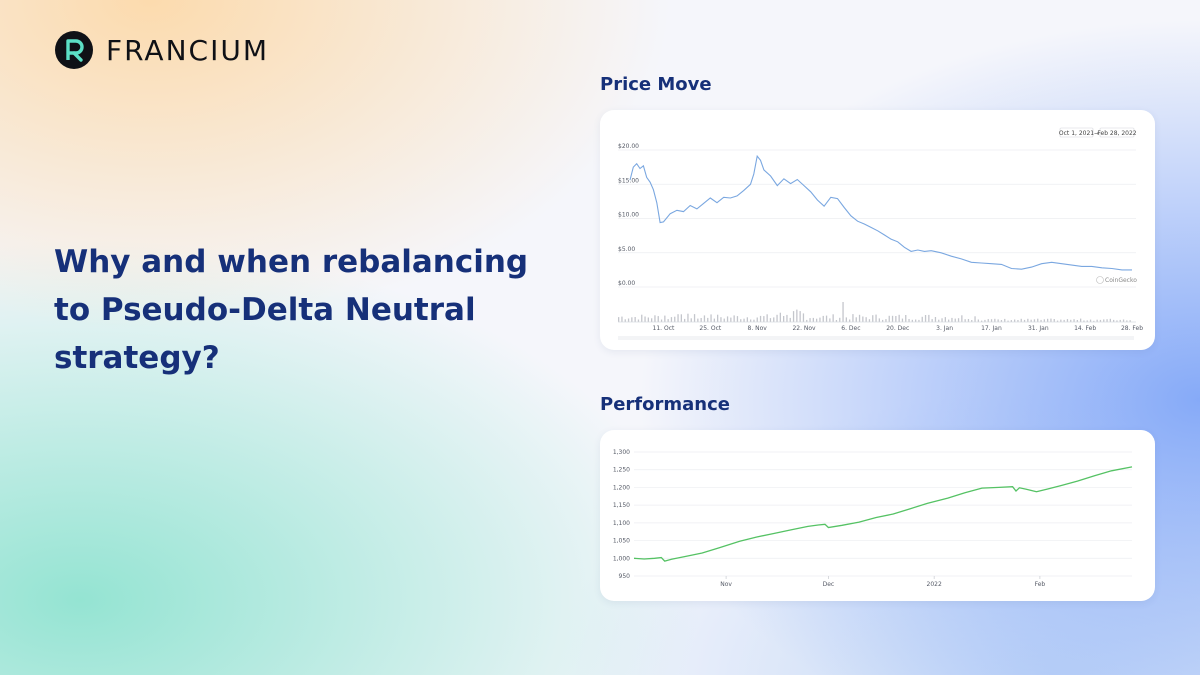 The height and width of the screenshot is (675, 1200). I want to click on y-tick-label: 1,050, so click(621, 541).